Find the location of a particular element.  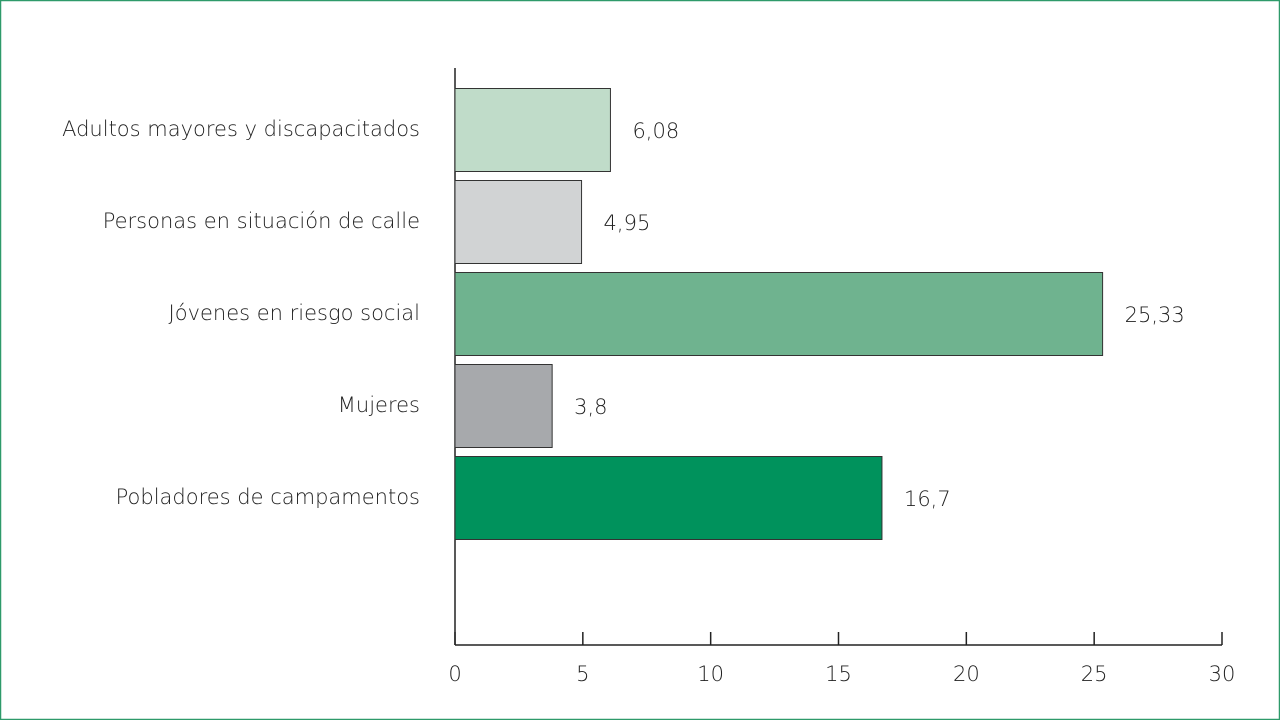

y-tick-label: Personas en situación de calle is located at coordinates (261, 221).